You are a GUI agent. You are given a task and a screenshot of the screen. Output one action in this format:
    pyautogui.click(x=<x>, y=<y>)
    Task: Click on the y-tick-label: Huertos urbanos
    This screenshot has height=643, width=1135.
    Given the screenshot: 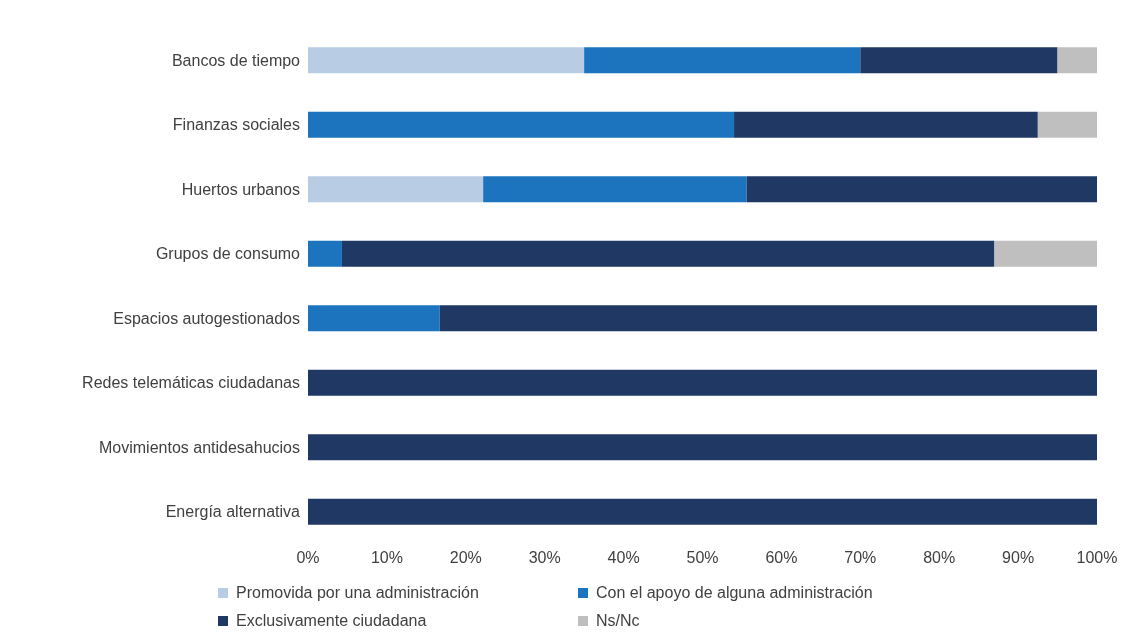 What is the action you would take?
    pyautogui.click(x=240, y=189)
    